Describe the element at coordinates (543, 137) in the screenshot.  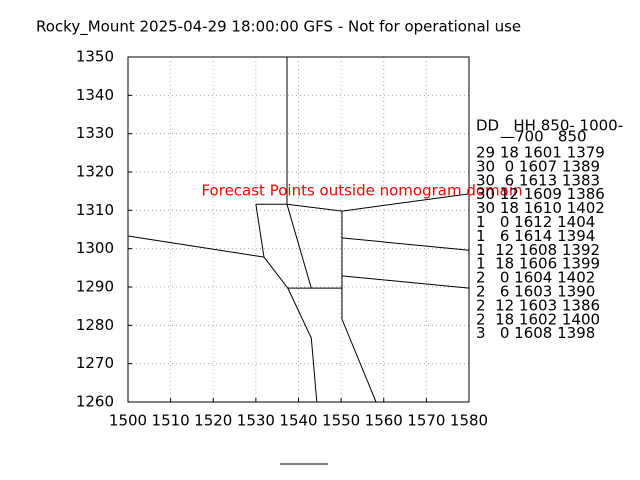
I see `table-header: —700 850` at that location.